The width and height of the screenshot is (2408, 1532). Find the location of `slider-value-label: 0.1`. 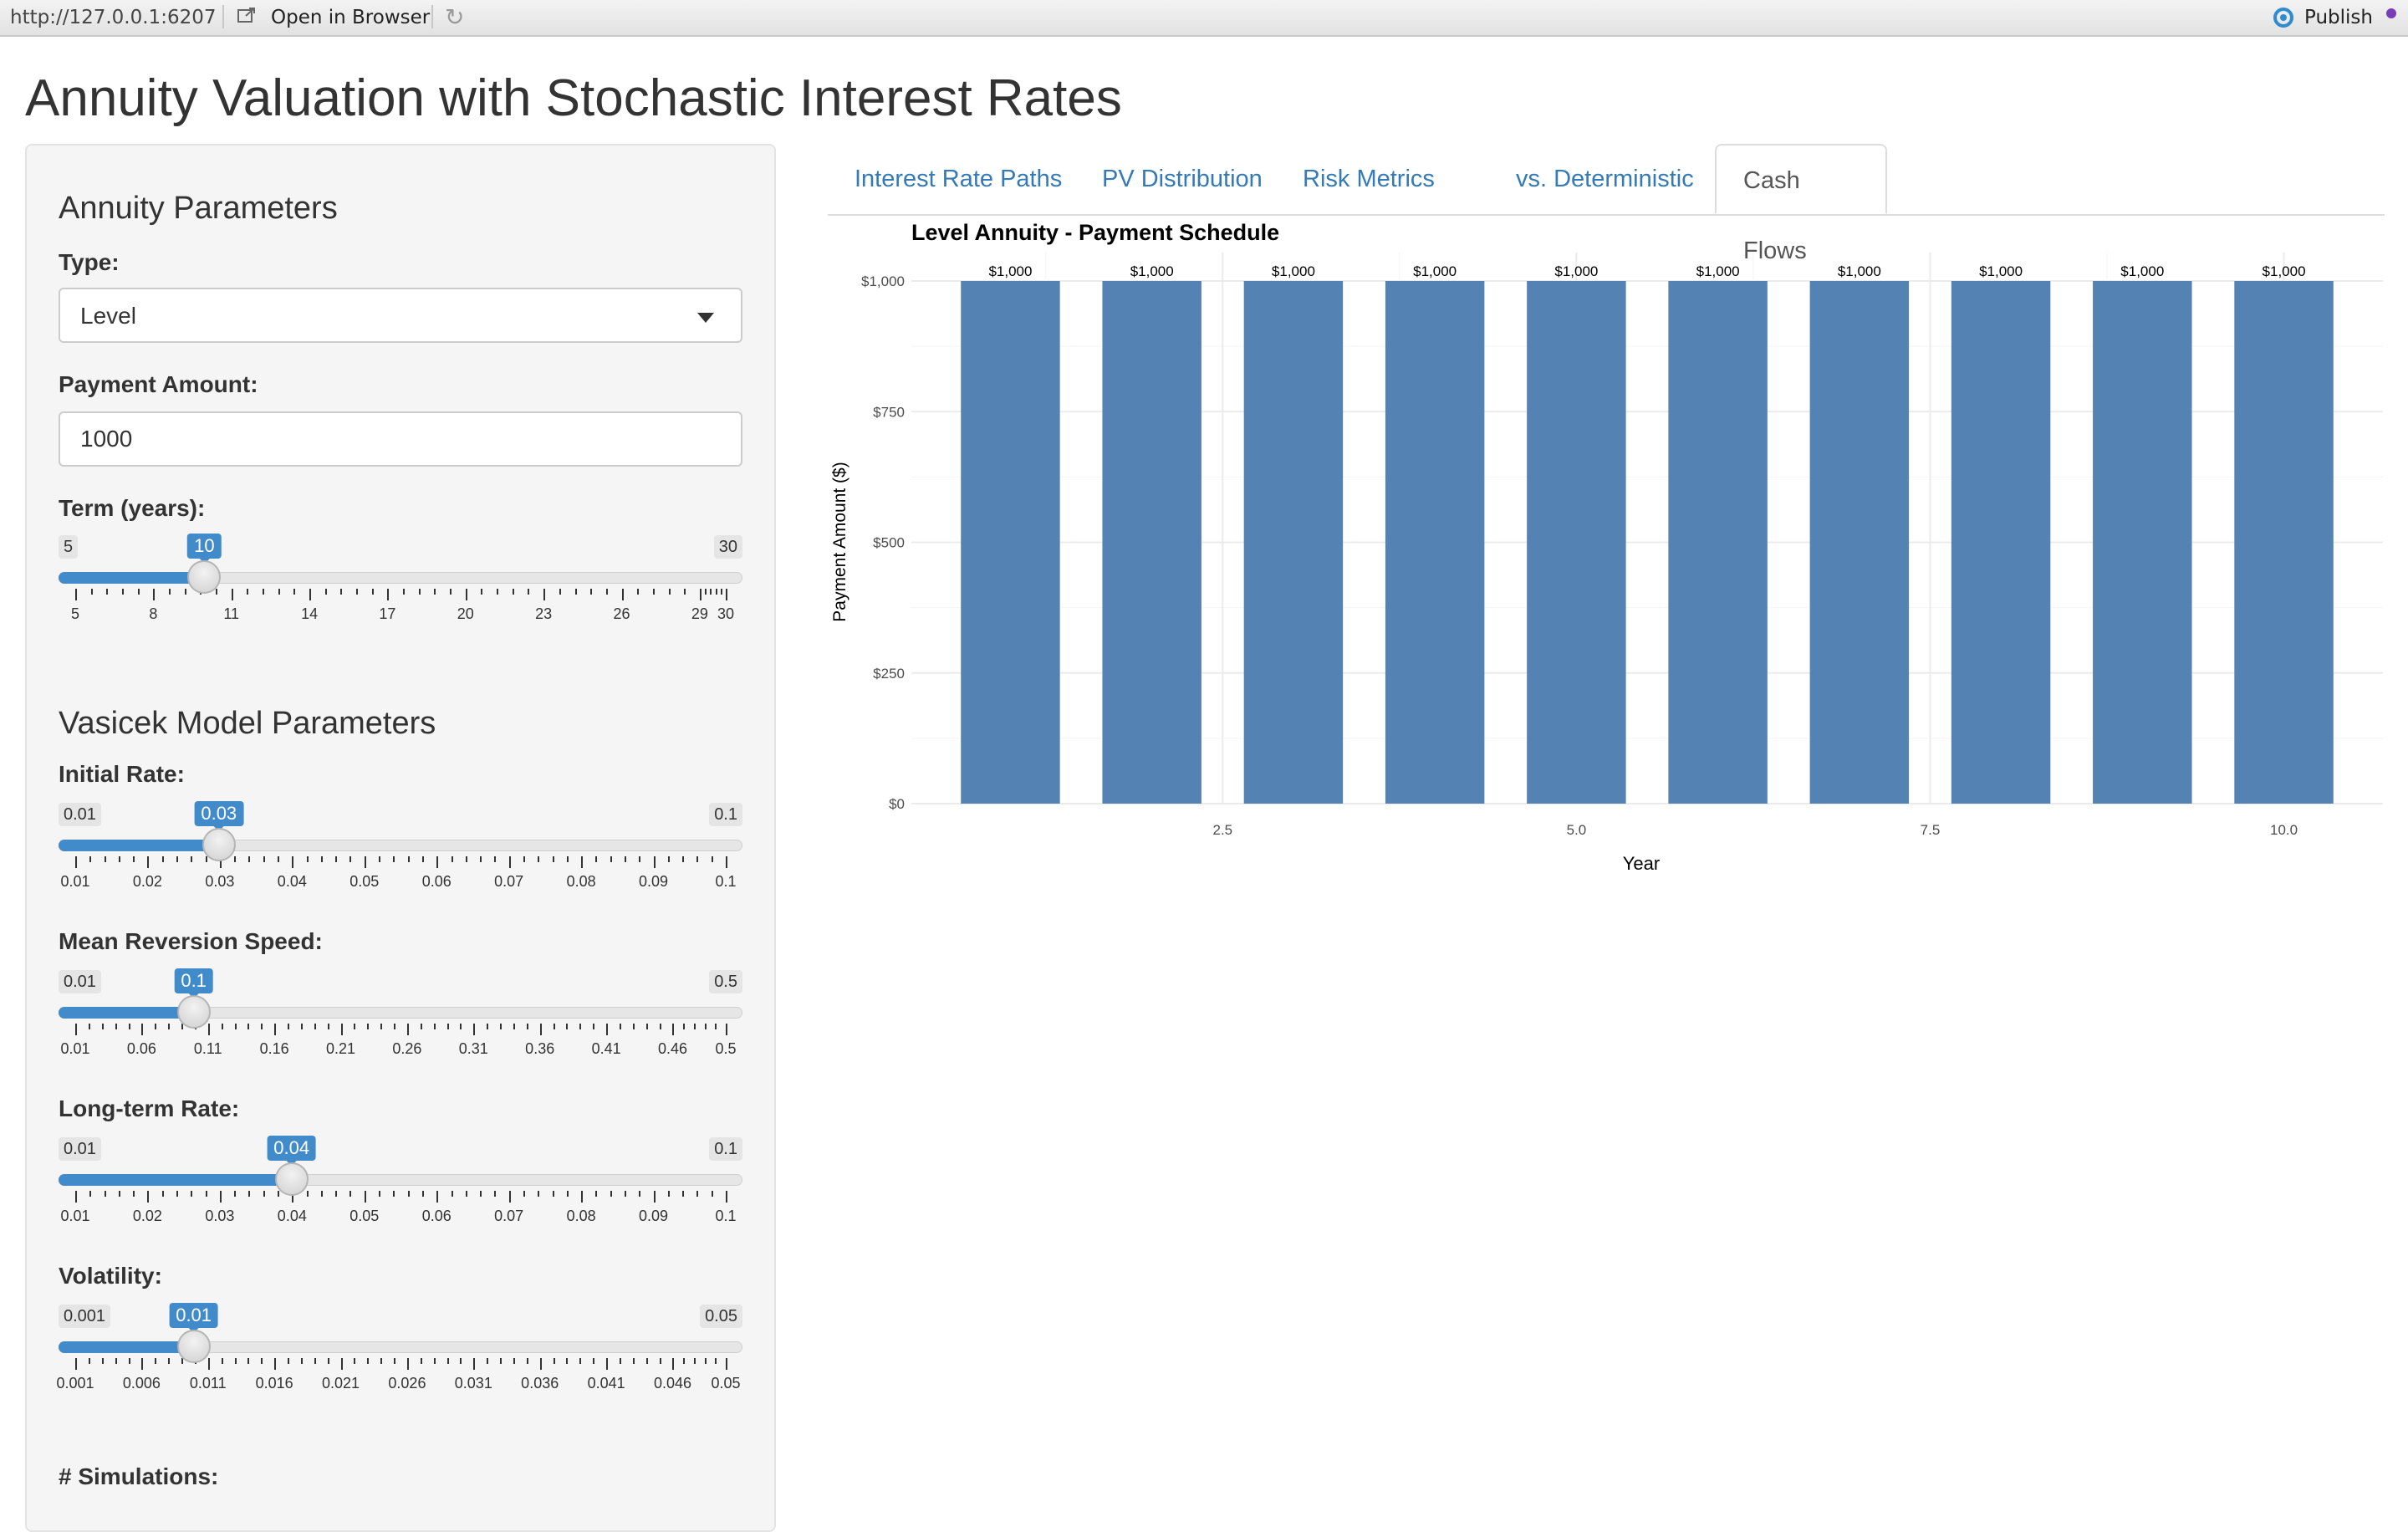

slider-value-label: 0.1 is located at coordinates (194, 983).